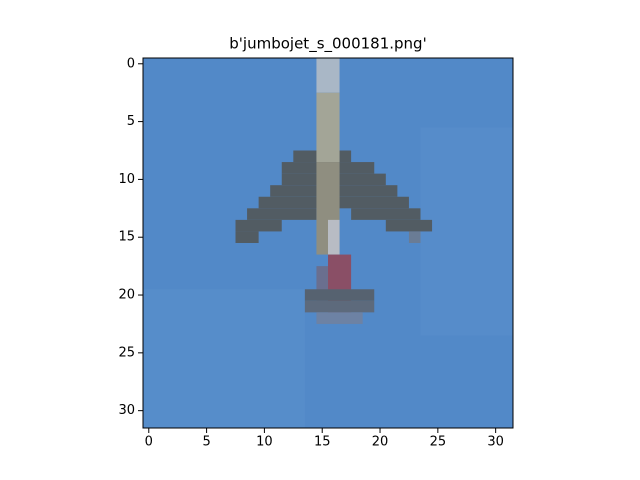 This screenshot has height=480, width=640. Describe the element at coordinates (206, 442) in the screenshot. I see `x-tick-label: 5` at that location.